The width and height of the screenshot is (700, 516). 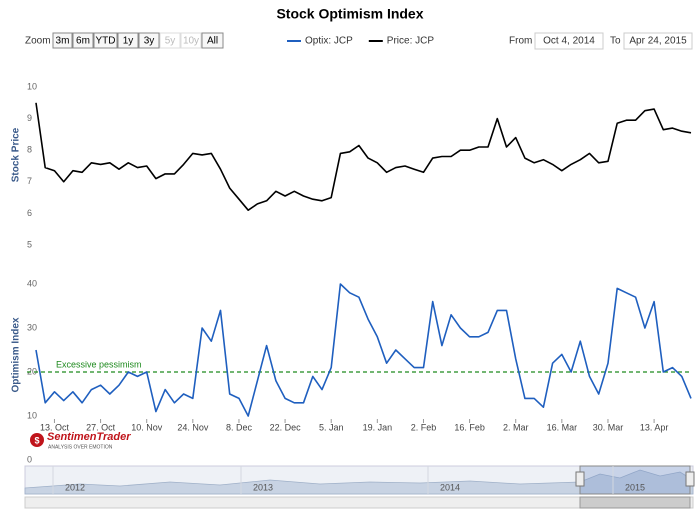 What do you see at coordinates (32, 86) in the screenshot?
I see `y-tick-label: 10` at bounding box center [32, 86].